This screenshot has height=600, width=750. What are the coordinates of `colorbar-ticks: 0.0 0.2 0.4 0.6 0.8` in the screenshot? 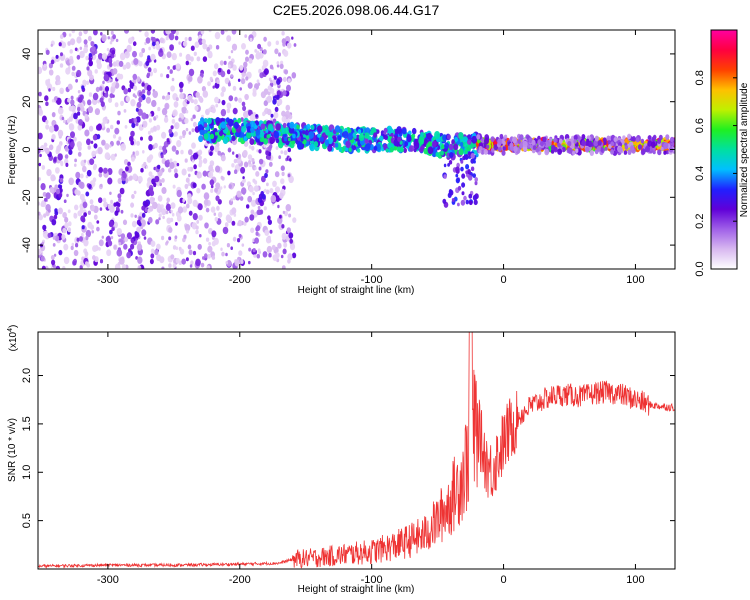 It's located at (715, 173).